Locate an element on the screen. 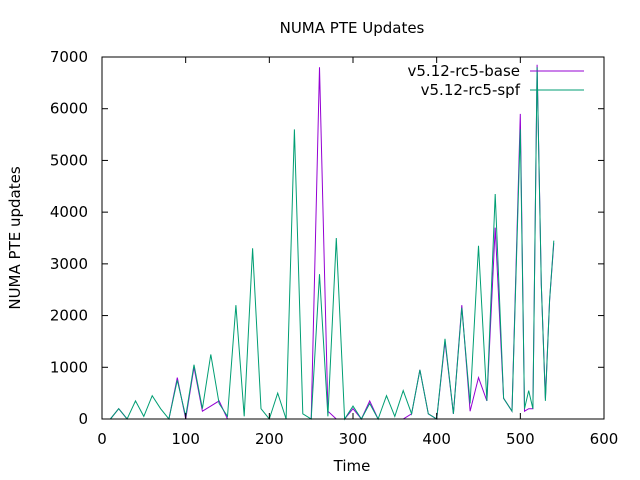 This screenshot has height=480, width=640. y-tick-label: 6000 is located at coordinates (69, 109).